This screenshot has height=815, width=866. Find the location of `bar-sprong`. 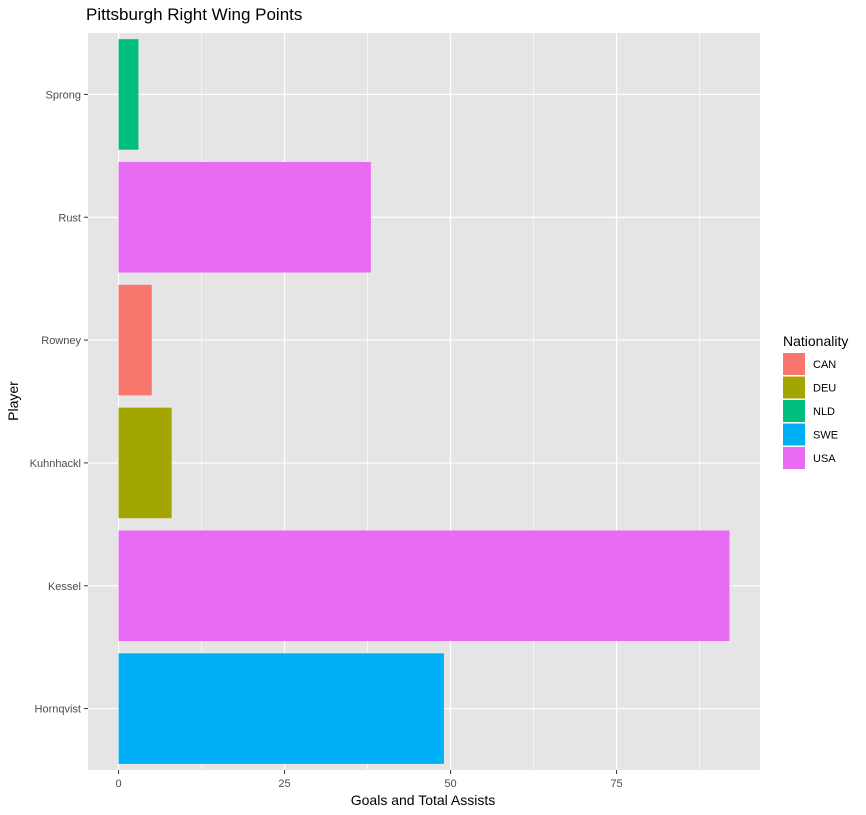

bar-sprong is located at coordinates (128, 94).